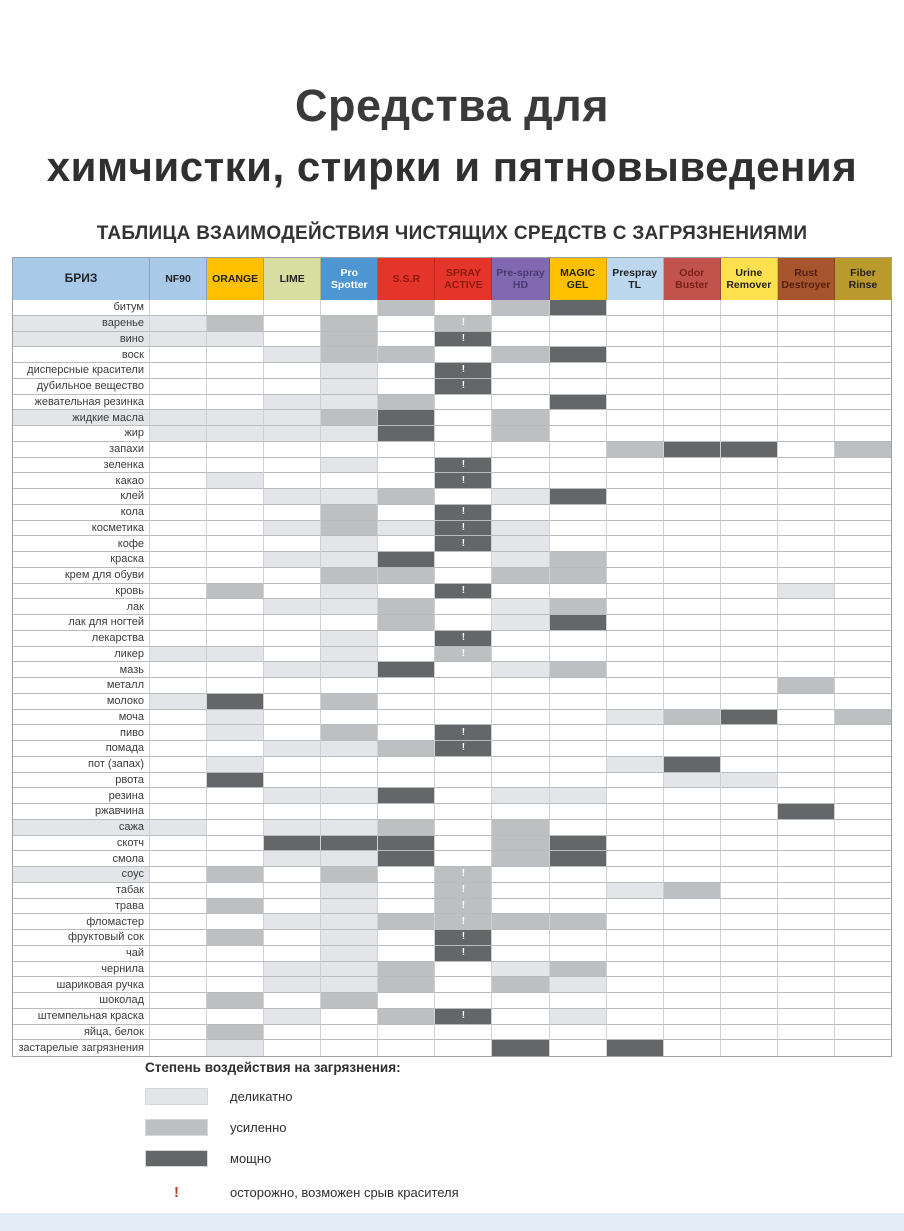 The width and height of the screenshot is (904, 1231). Describe the element at coordinates (452, 465) in the screenshot. I see `table-row: зеленка!` at that location.